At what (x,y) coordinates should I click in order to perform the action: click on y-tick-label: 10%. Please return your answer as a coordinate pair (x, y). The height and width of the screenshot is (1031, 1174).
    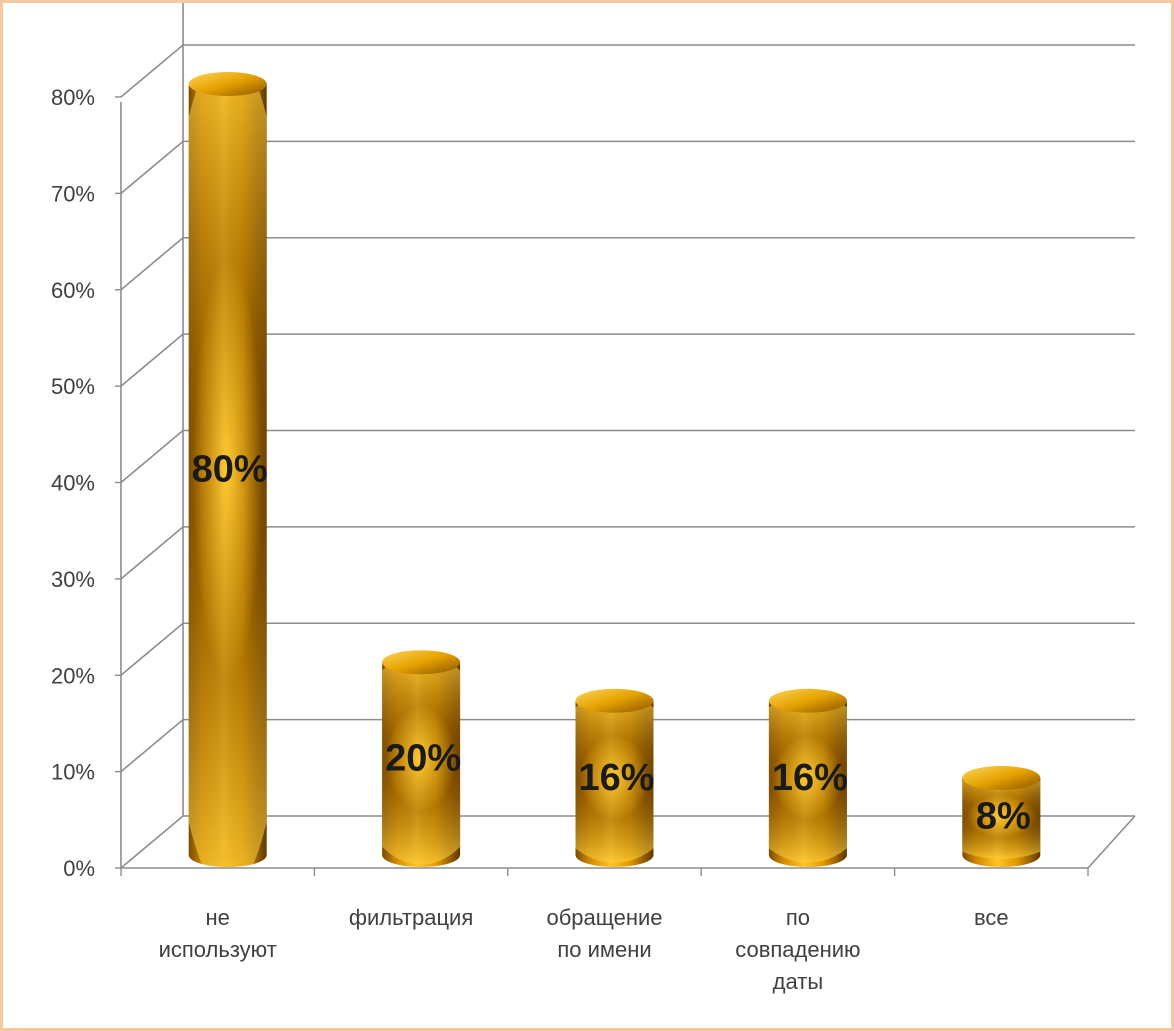
    Looking at the image, I should click on (73, 772).